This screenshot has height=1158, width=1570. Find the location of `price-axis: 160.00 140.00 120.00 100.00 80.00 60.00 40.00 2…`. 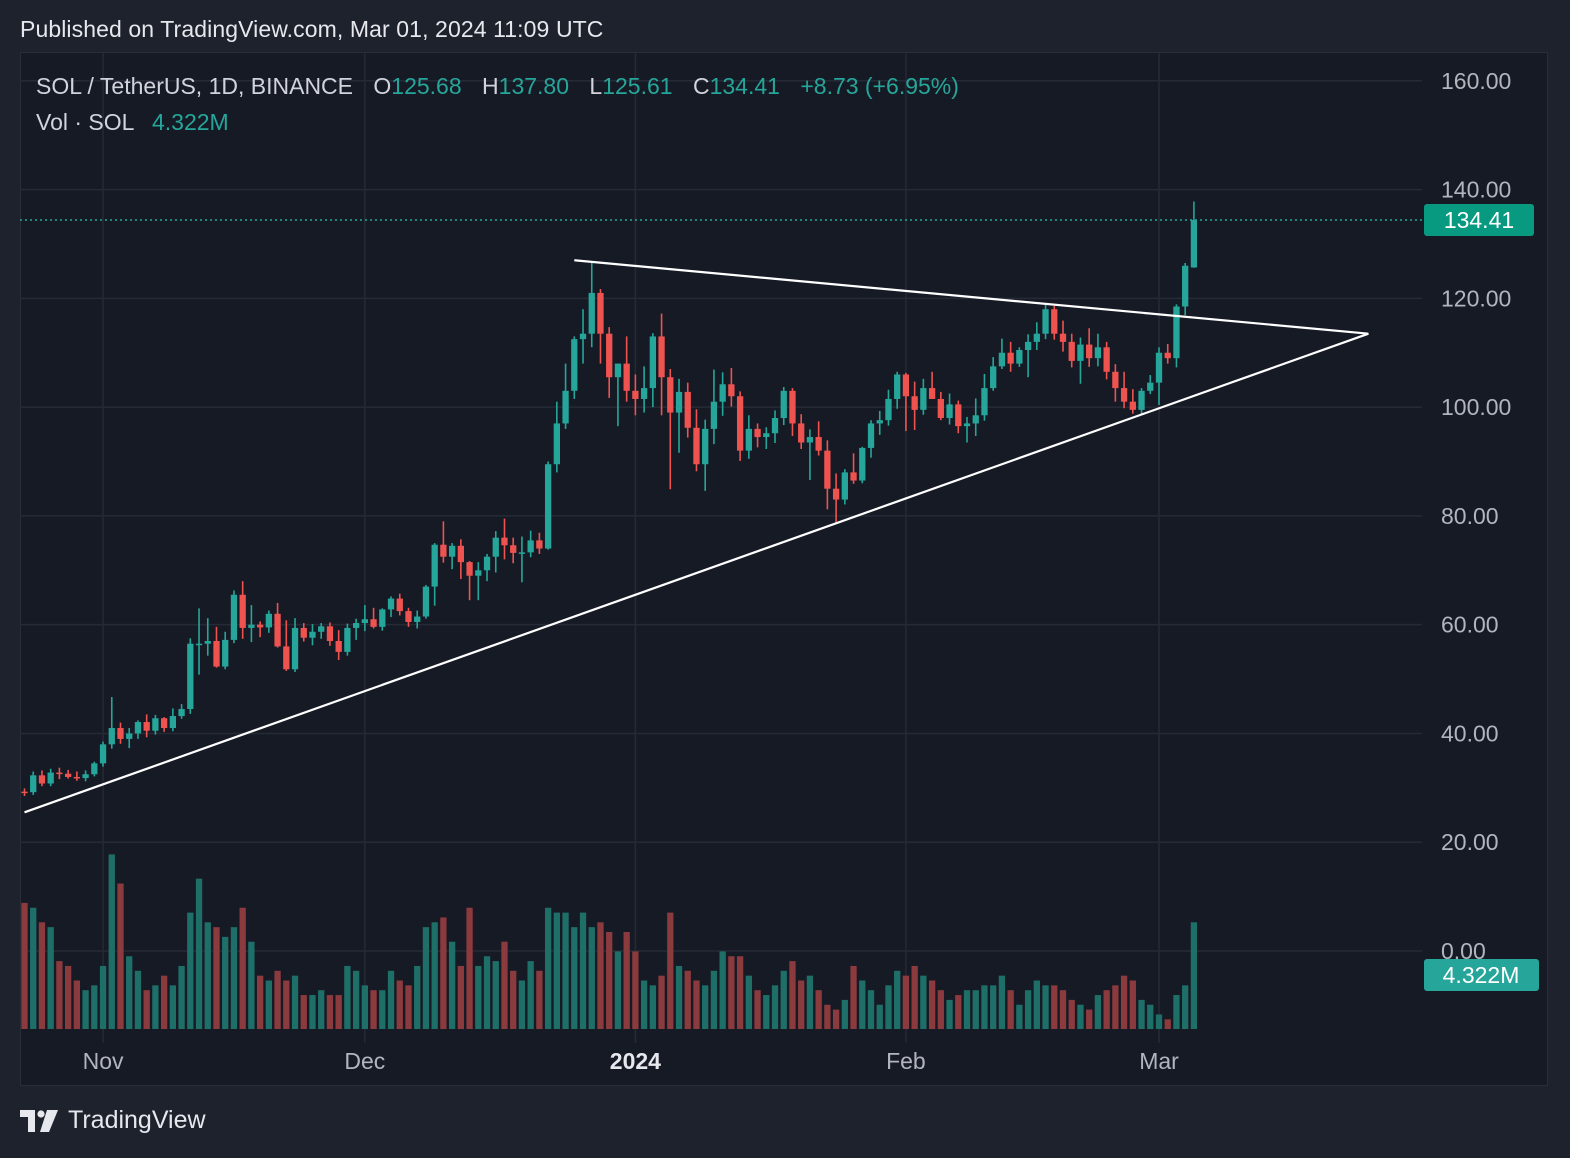

price-axis: 160.00 140.00 120.00 100.00 80.00 60.00 40.00 2… is located at coordinates (1476, 516).